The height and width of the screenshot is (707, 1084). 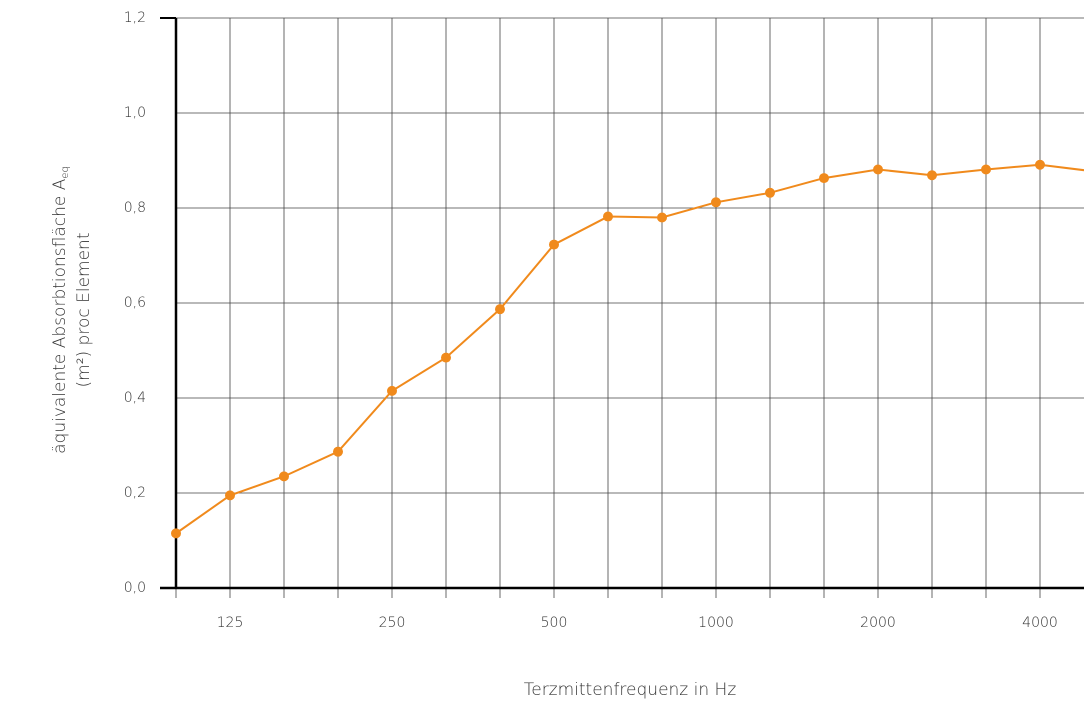 I want to click on y-tick-label: 1,2, so click(x=135, y=18).